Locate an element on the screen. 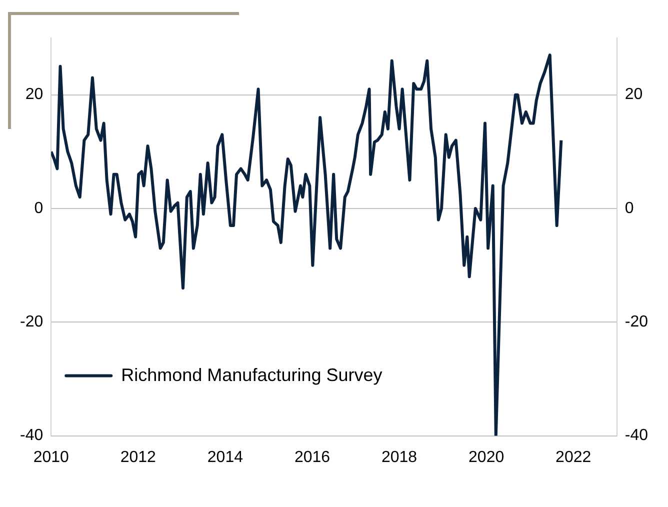 The height and width of the screenshot is (507, 668). y2-tick-label: 0 is located at coordinates (629, 208).